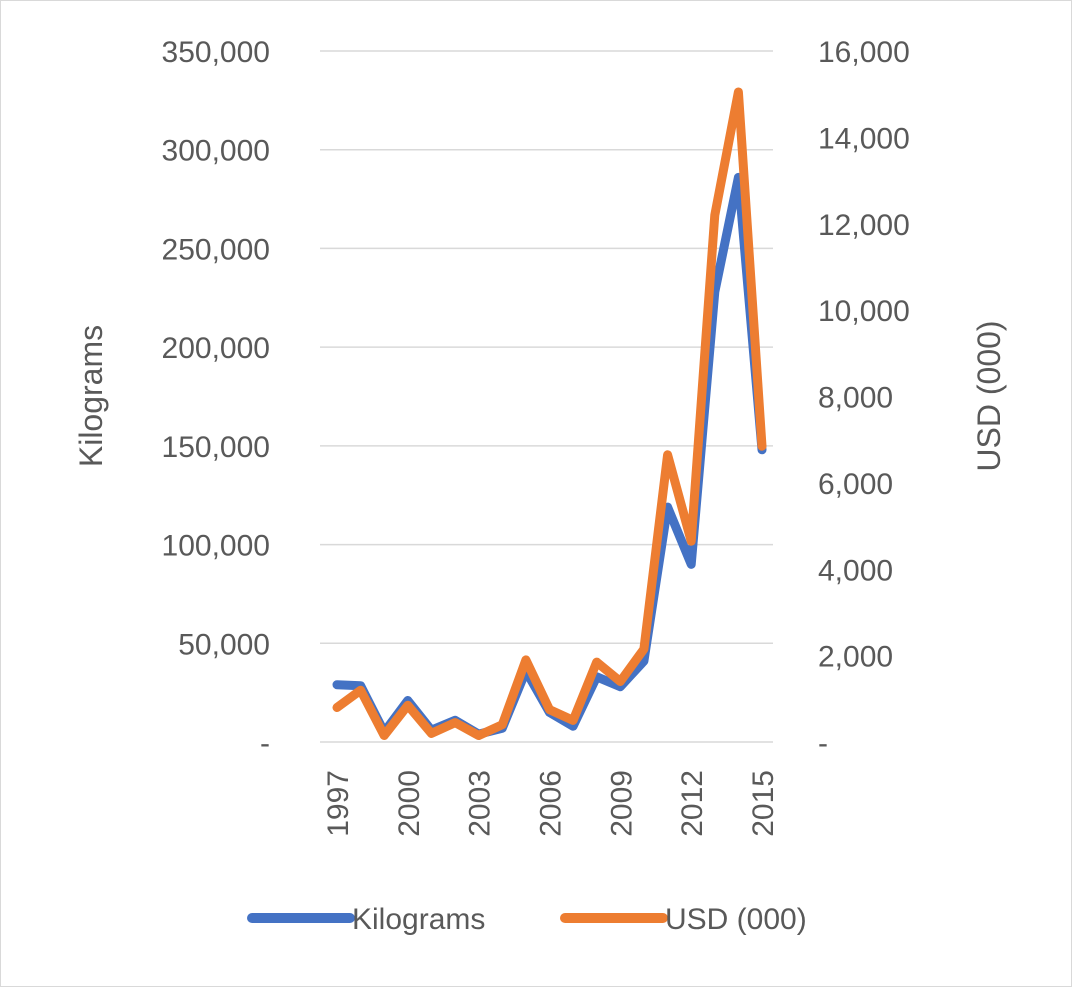 The height and width of the screenshot is (987, 1072). I want to click on left-y-tick-label: -, so click(265, 743).